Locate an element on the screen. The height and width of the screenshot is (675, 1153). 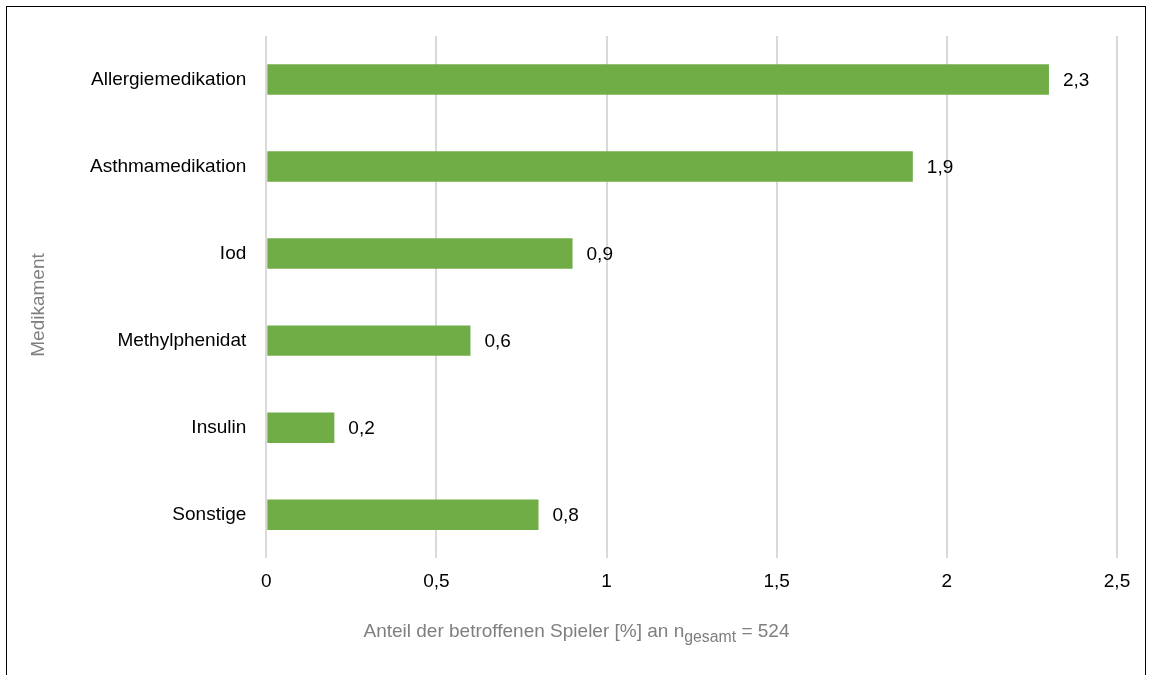
y-tick-label: Allergiemedikation is located at coordinates (169, 78).